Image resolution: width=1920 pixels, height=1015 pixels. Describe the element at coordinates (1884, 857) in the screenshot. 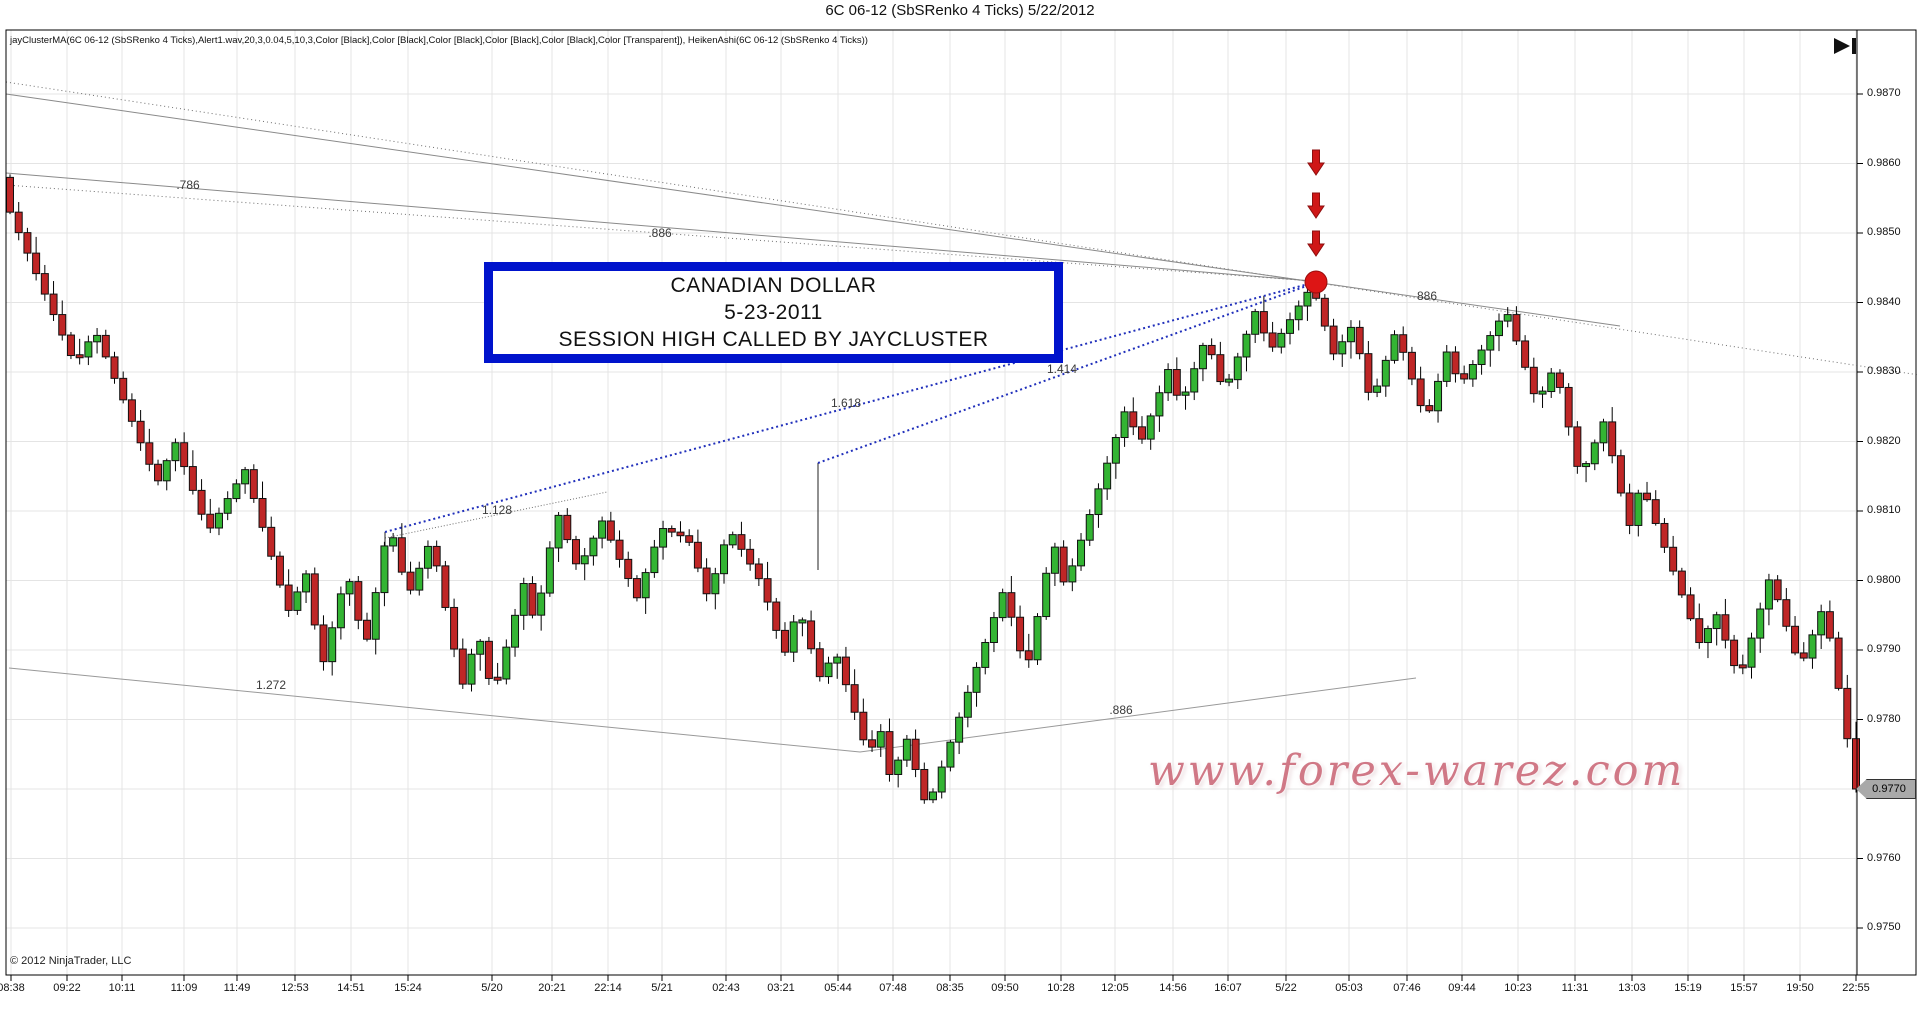

I see `price-axis-label: 0.9760` at that location.